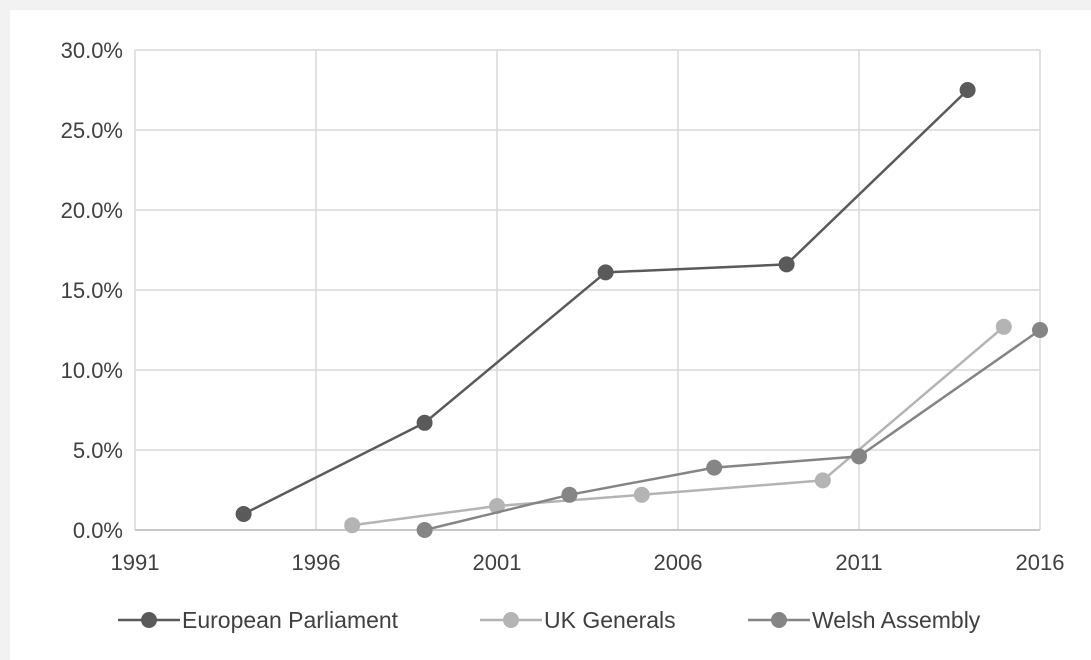 The image size is (1091, 660). I want to click on x-tick-label: 1996, so click(316, 562).